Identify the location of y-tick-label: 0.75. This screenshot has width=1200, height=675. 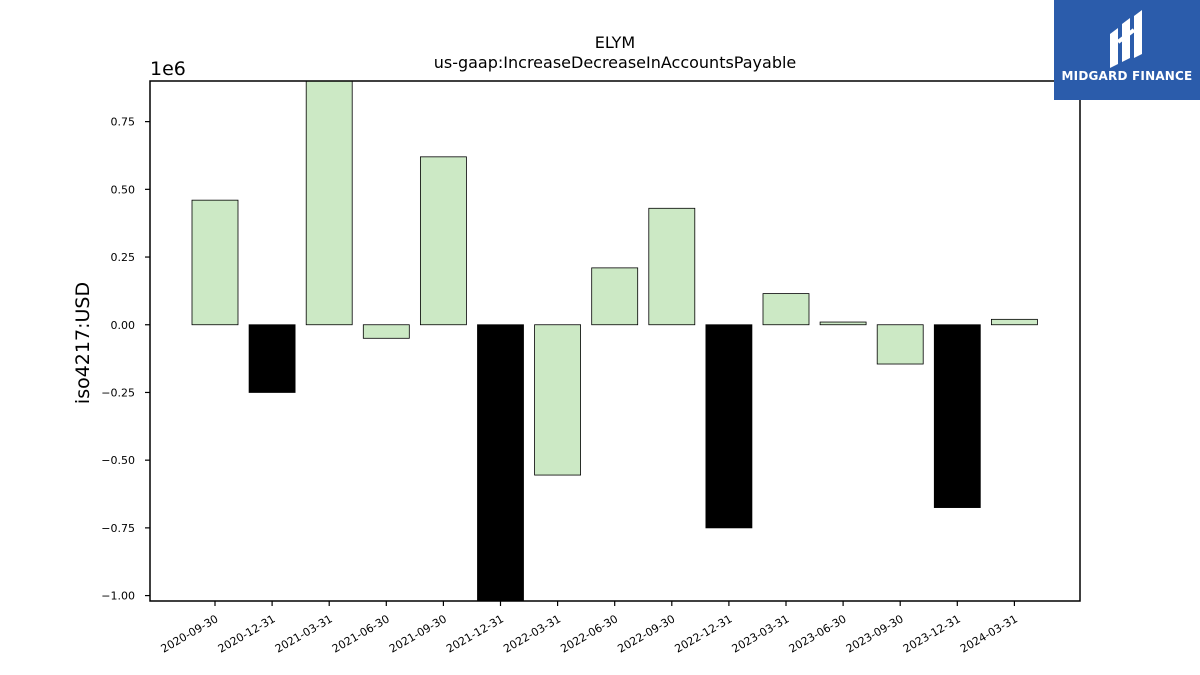
(123, 122).